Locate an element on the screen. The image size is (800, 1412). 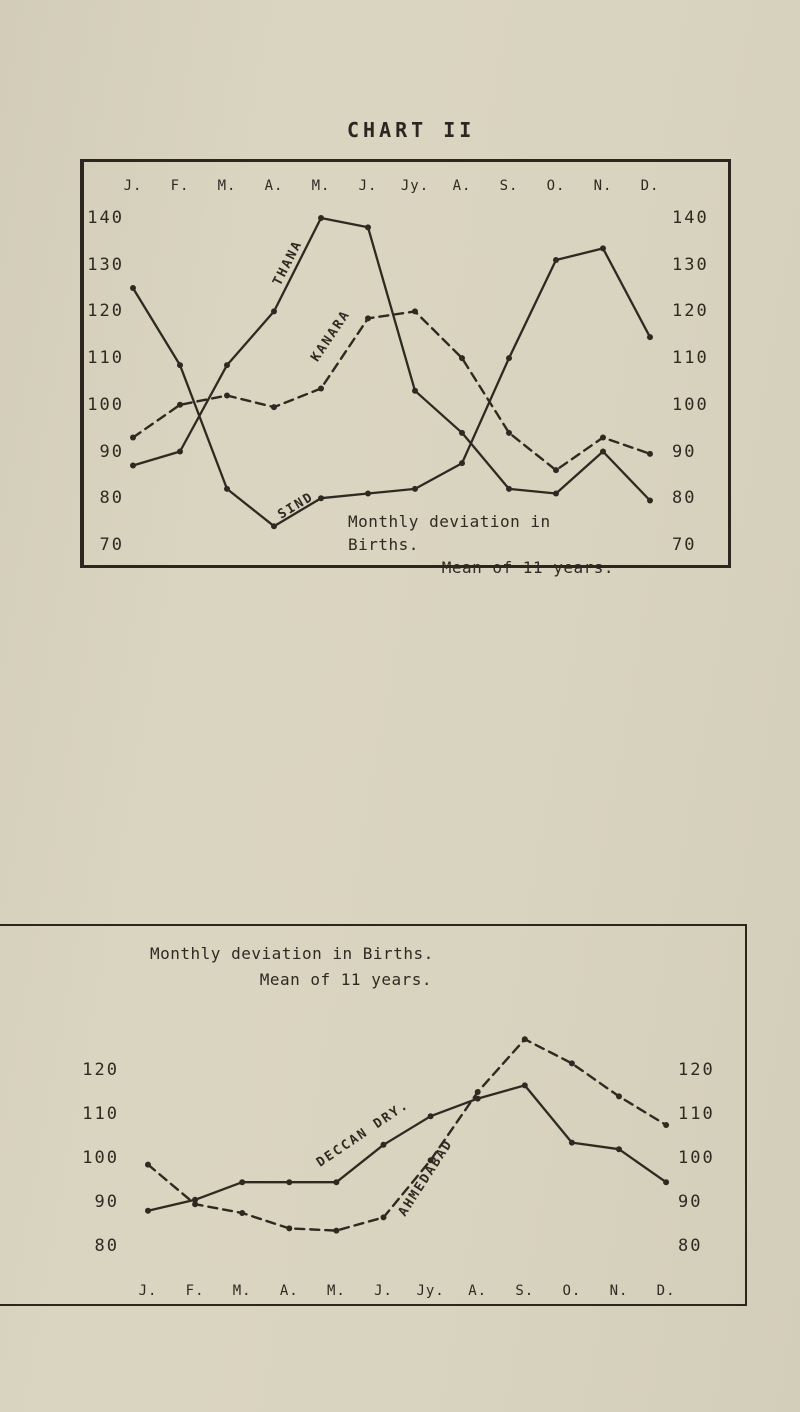
top-chart-caption-line2: Mean of 11 years. is located at coordinates (527, 567).